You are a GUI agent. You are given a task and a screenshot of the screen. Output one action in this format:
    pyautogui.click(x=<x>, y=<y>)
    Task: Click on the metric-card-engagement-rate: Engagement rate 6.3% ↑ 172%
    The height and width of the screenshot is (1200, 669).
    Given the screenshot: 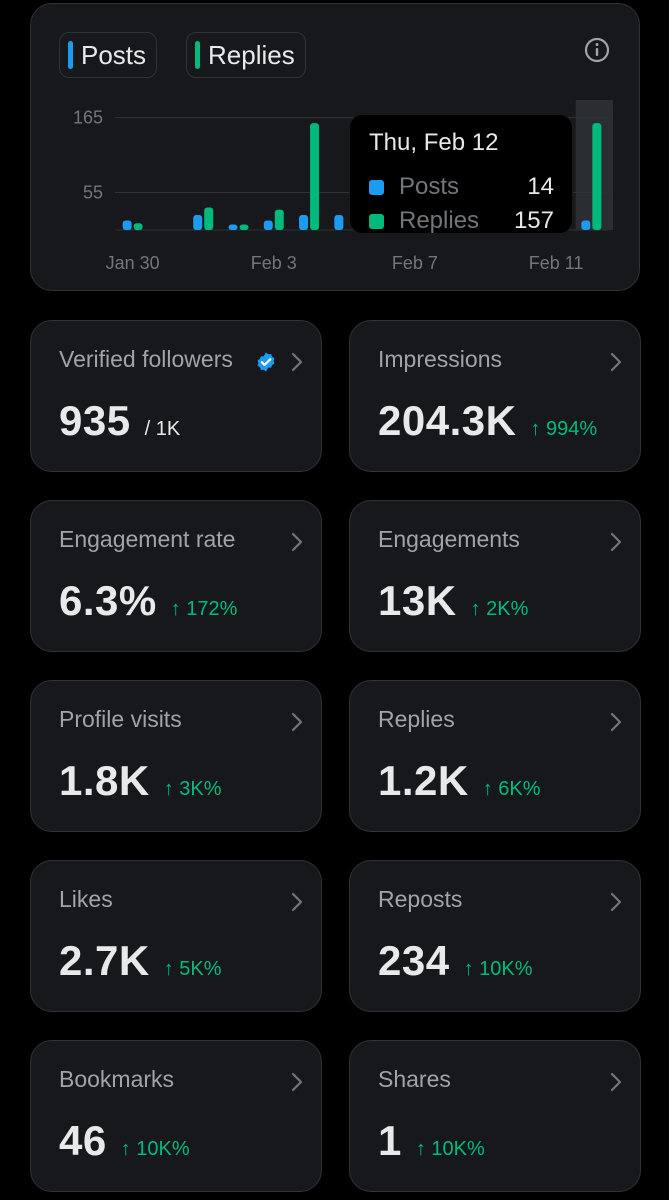 What is the action you would take?
    pyautogui.click(x=176, y=576)
    